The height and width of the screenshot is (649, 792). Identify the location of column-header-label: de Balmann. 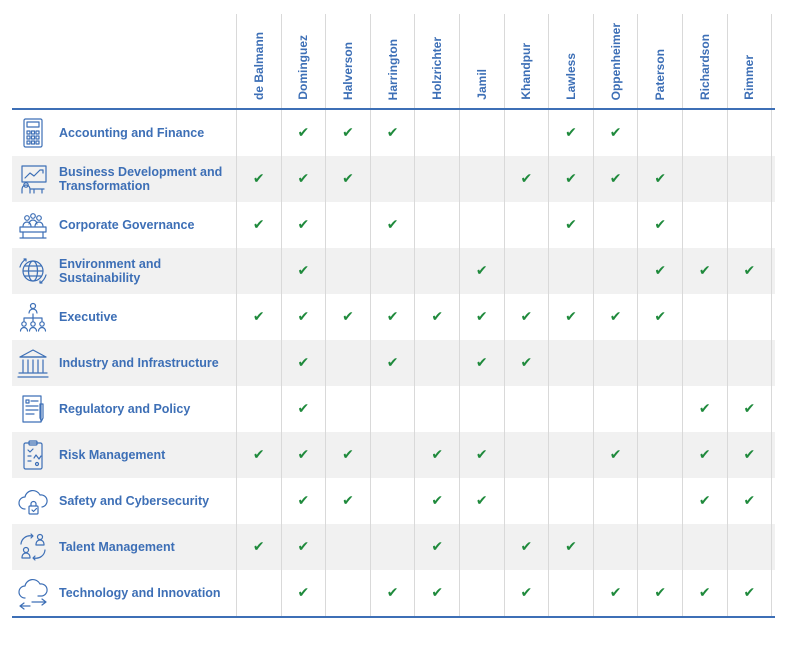
(258, 65).